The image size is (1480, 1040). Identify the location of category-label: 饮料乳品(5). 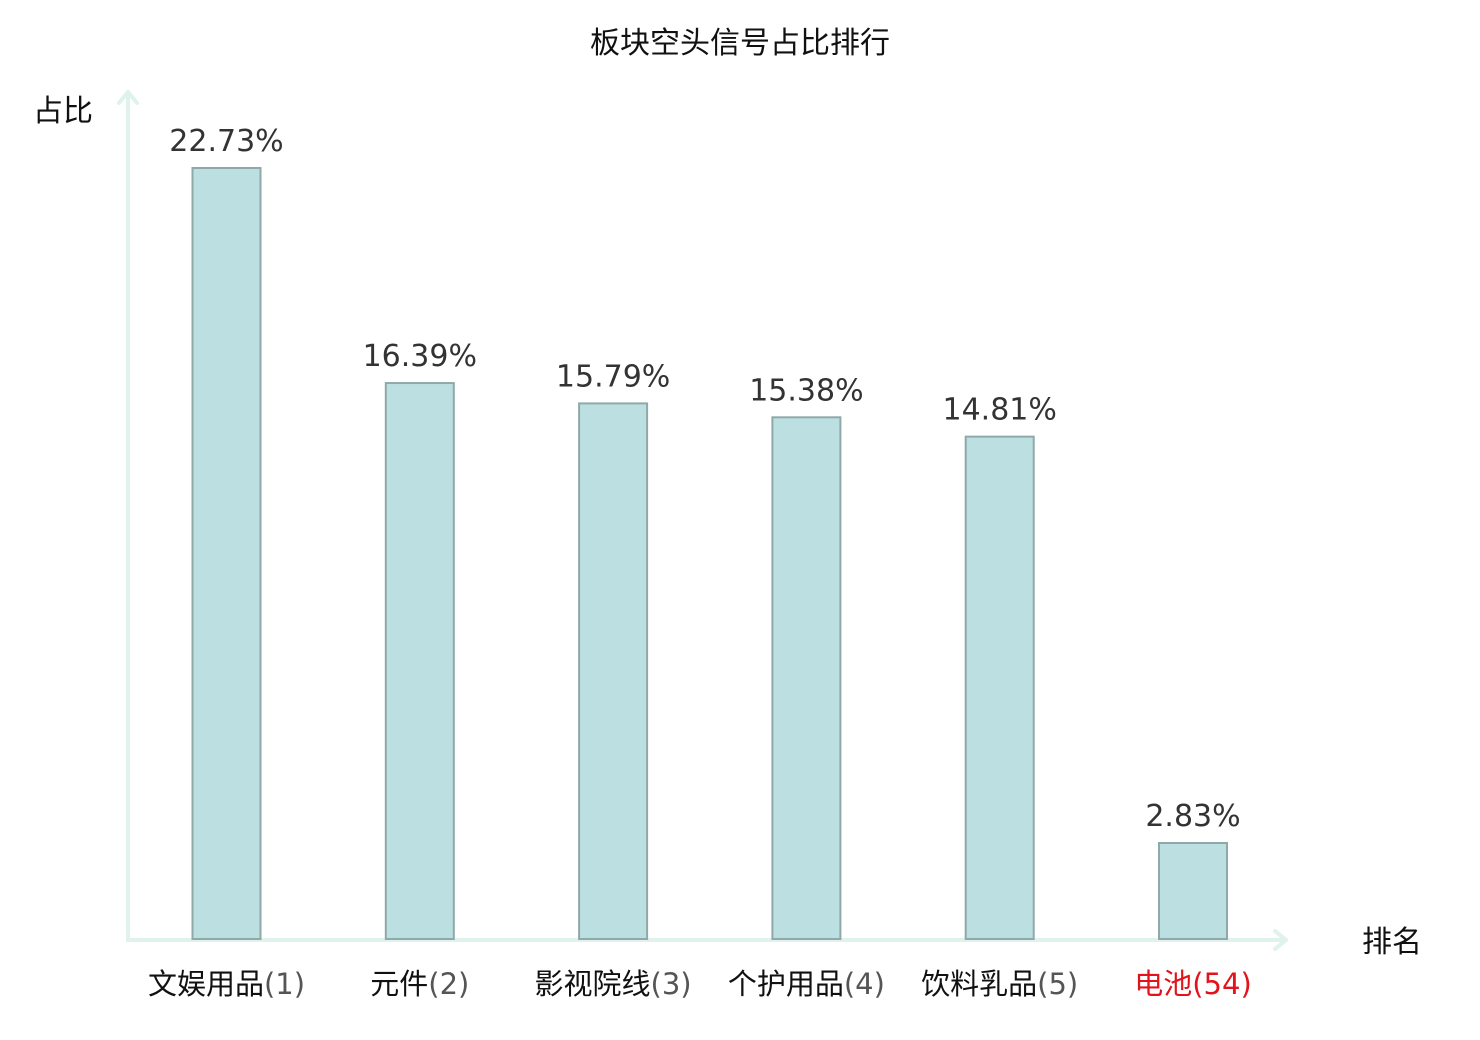
(999, 984).